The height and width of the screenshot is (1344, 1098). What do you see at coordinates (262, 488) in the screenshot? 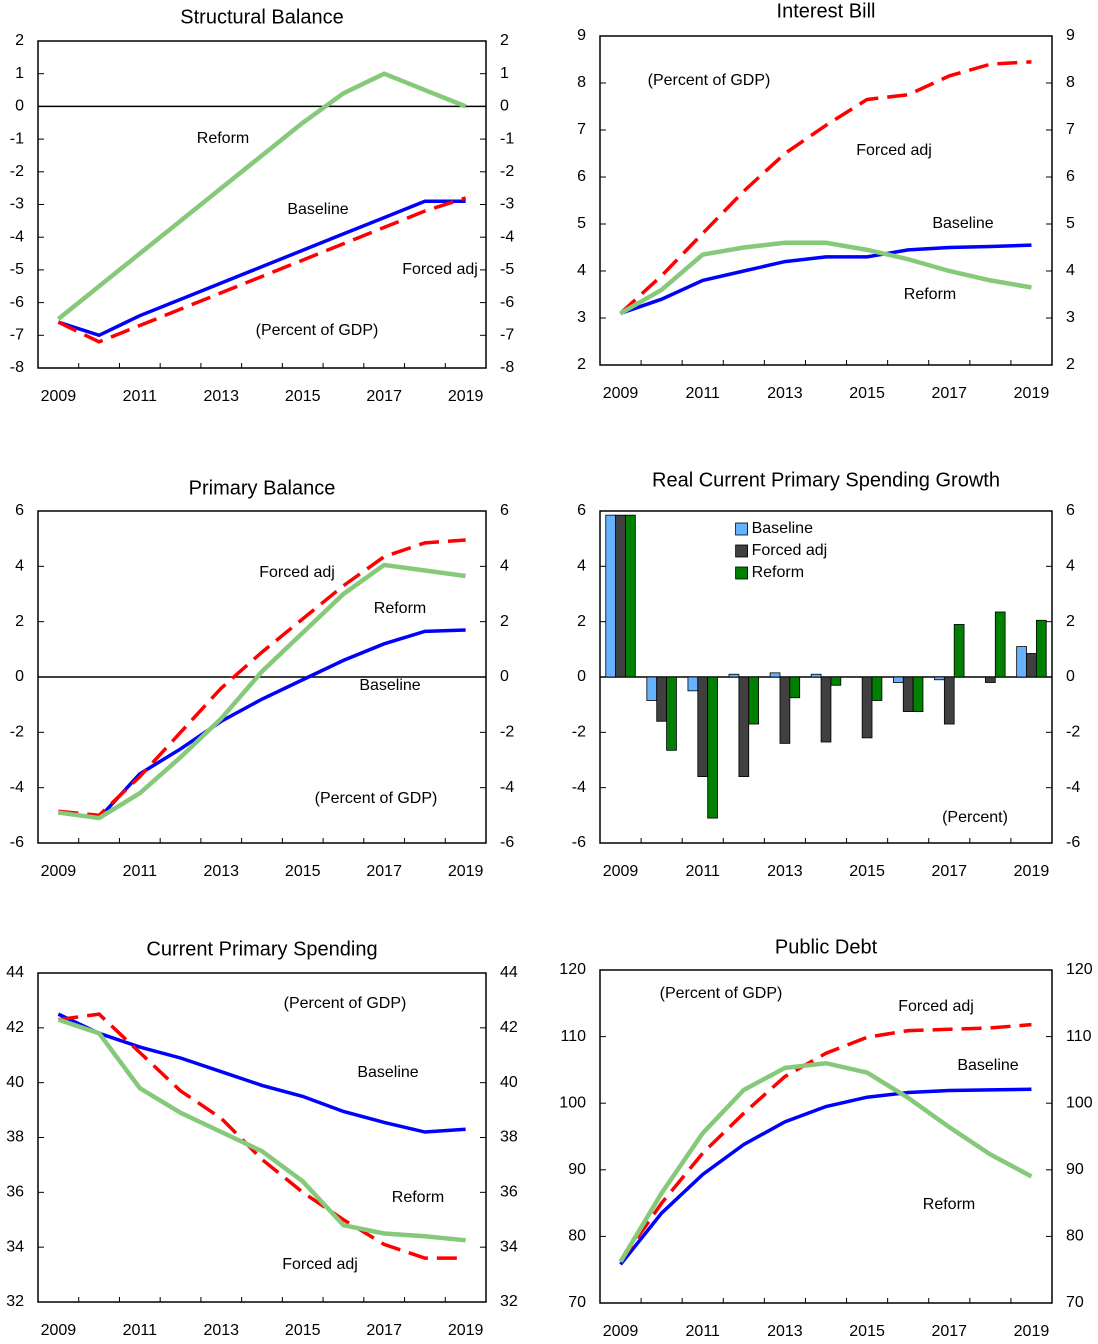
I see `chart-title: Primary Balance` at bounding box center [262, 488].